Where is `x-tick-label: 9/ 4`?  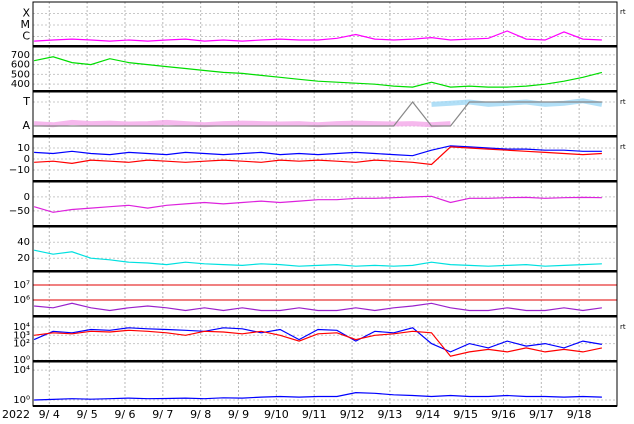 x-tick-label: 9/ 4 is located at coordinates (49, 414).